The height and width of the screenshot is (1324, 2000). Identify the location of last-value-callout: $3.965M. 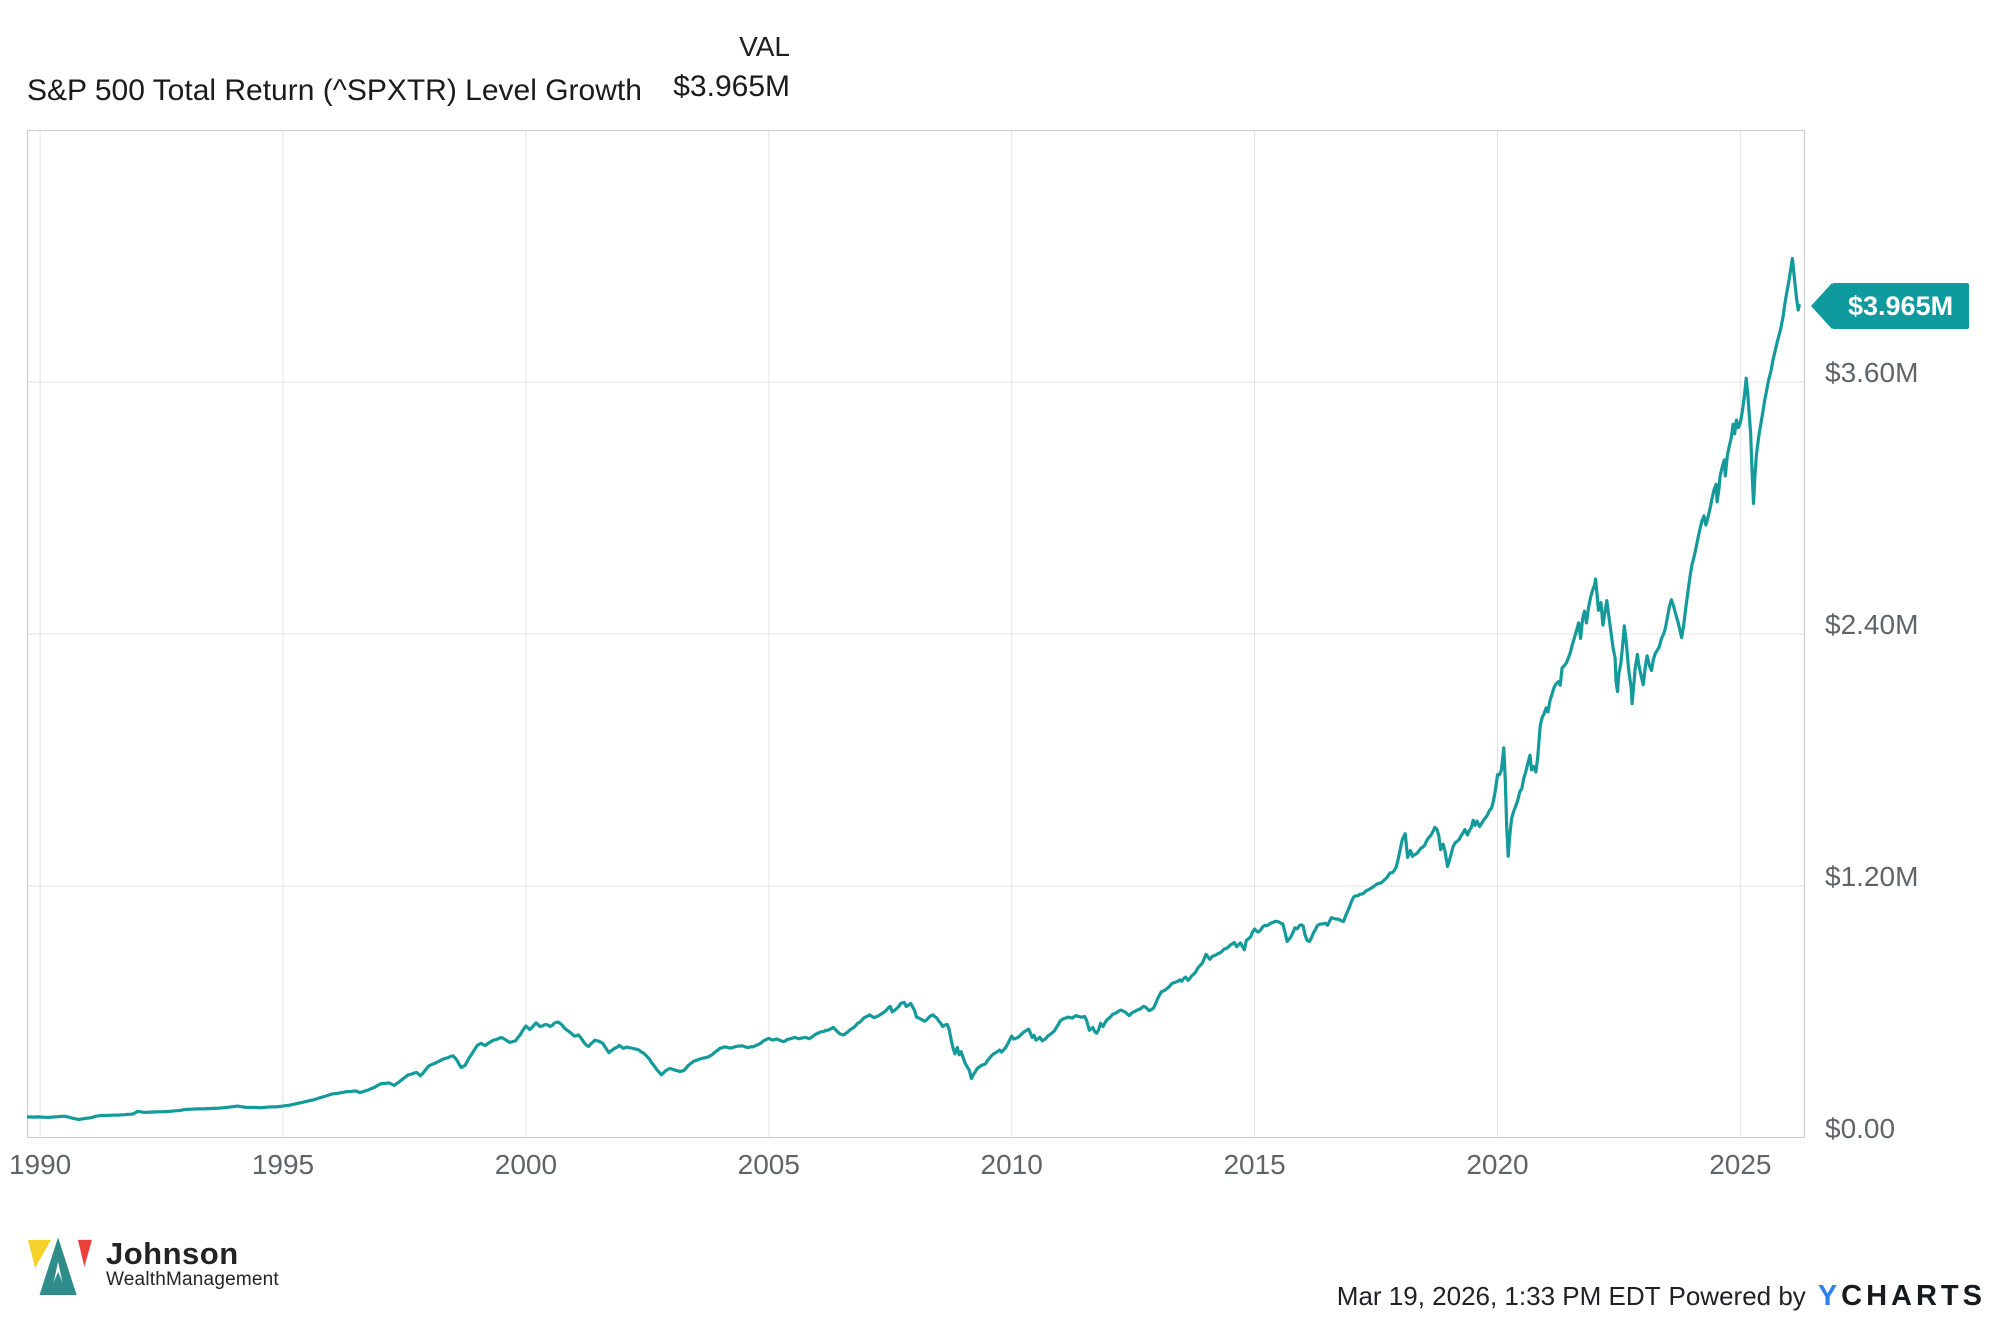
(1890, 306).